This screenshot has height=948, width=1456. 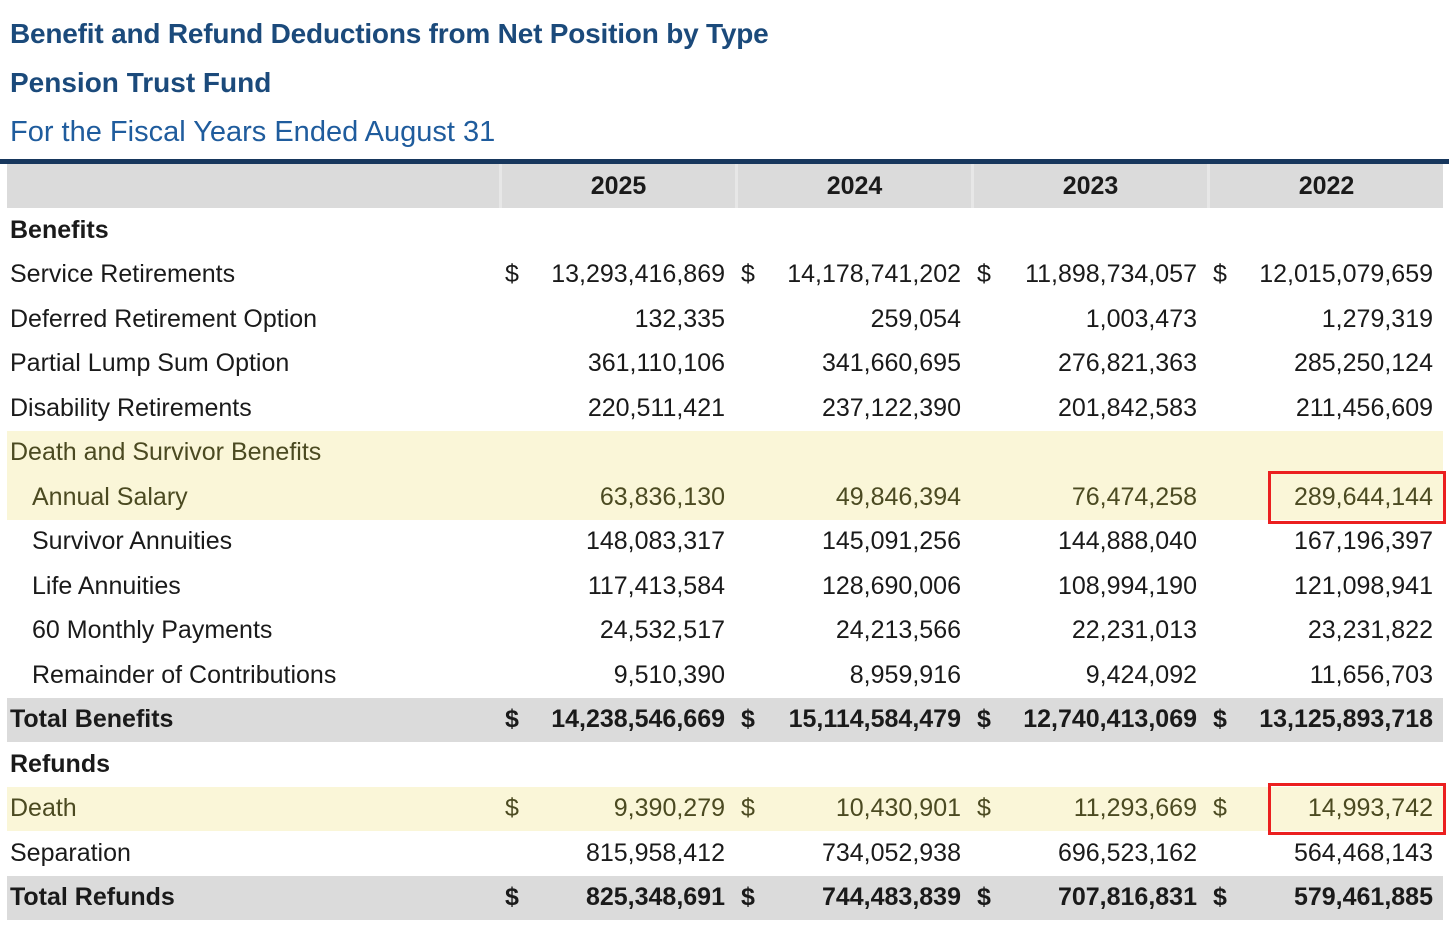 I want to click on total-benefits-value-2025: $14,238,546,669, so click(x=617, y=720).